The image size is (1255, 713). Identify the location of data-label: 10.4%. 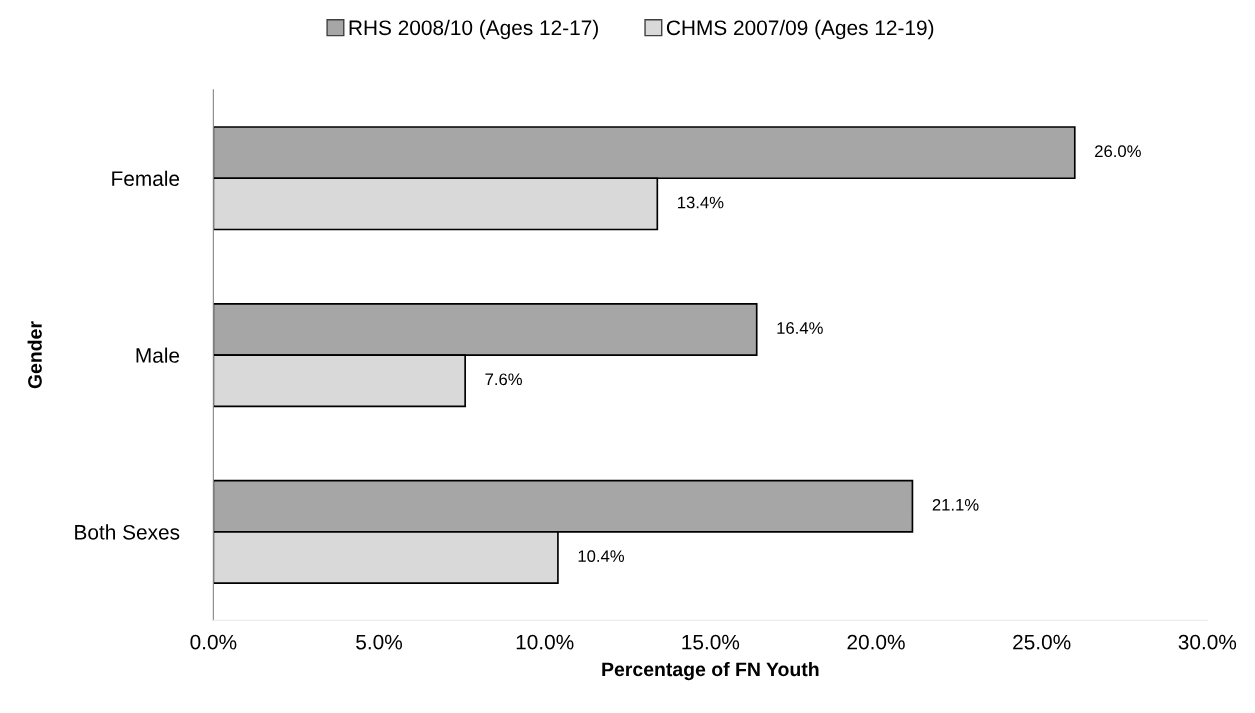
(601, 556).